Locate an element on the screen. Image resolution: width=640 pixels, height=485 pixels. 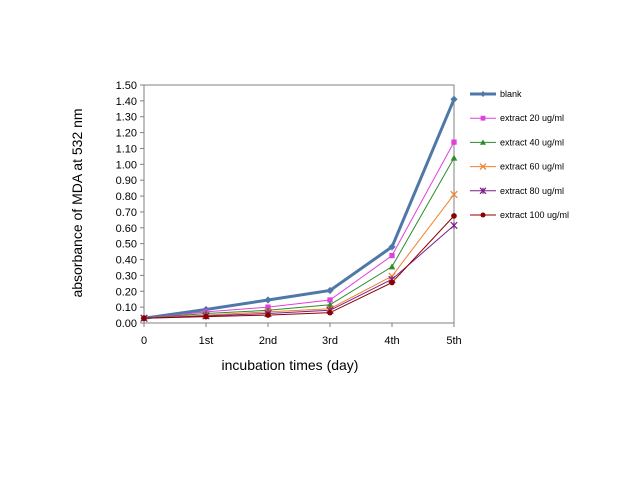
y-tick-label: 1.10 is located at coordinates (126, 149).